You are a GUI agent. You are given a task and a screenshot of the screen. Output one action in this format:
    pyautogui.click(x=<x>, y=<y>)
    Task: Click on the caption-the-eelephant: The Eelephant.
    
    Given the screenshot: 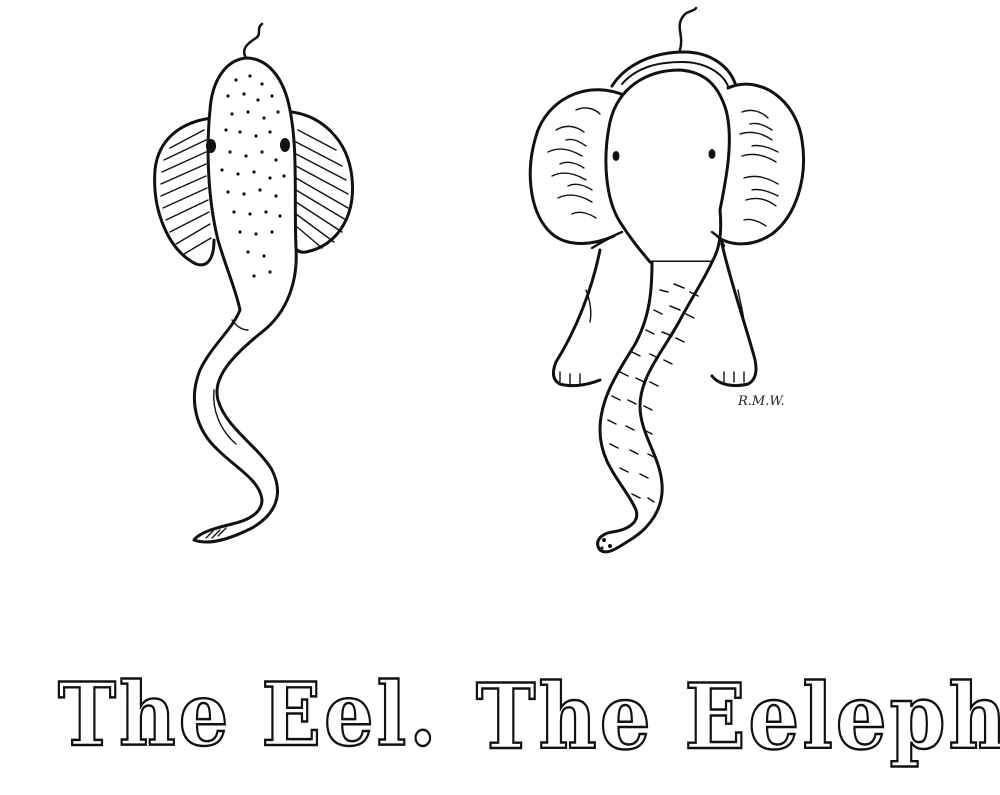 What is the action you would take?
    pyautogui.click(x=737, y=717)
    